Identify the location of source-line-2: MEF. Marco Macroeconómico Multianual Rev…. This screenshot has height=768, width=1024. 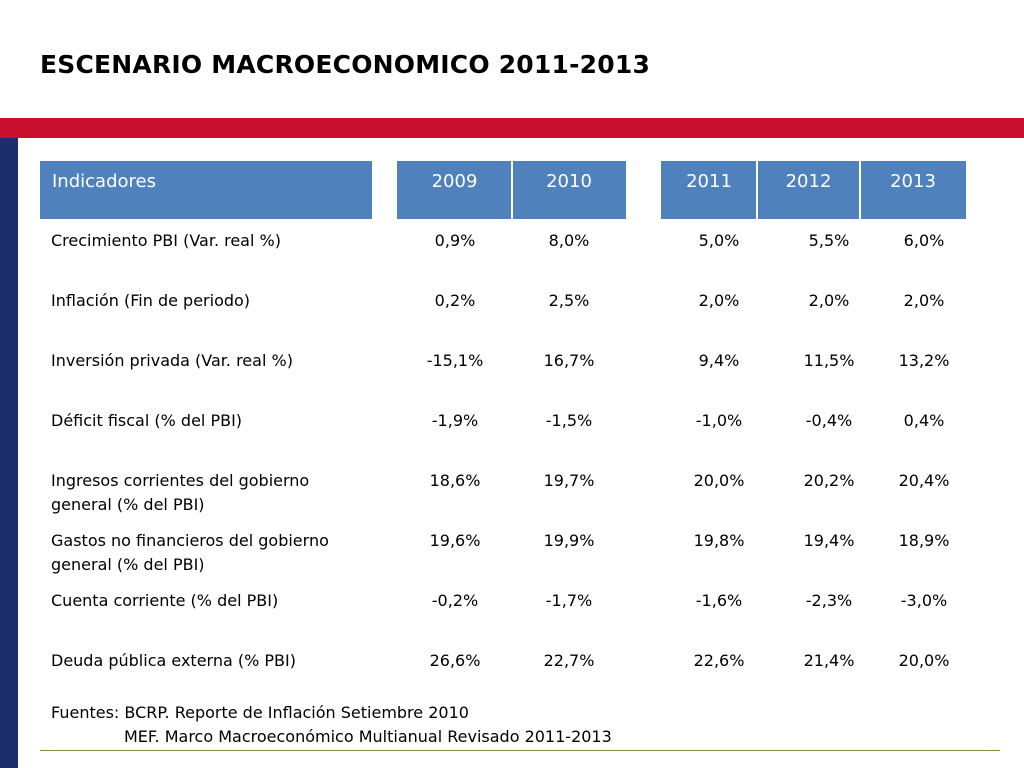
(368, 736).